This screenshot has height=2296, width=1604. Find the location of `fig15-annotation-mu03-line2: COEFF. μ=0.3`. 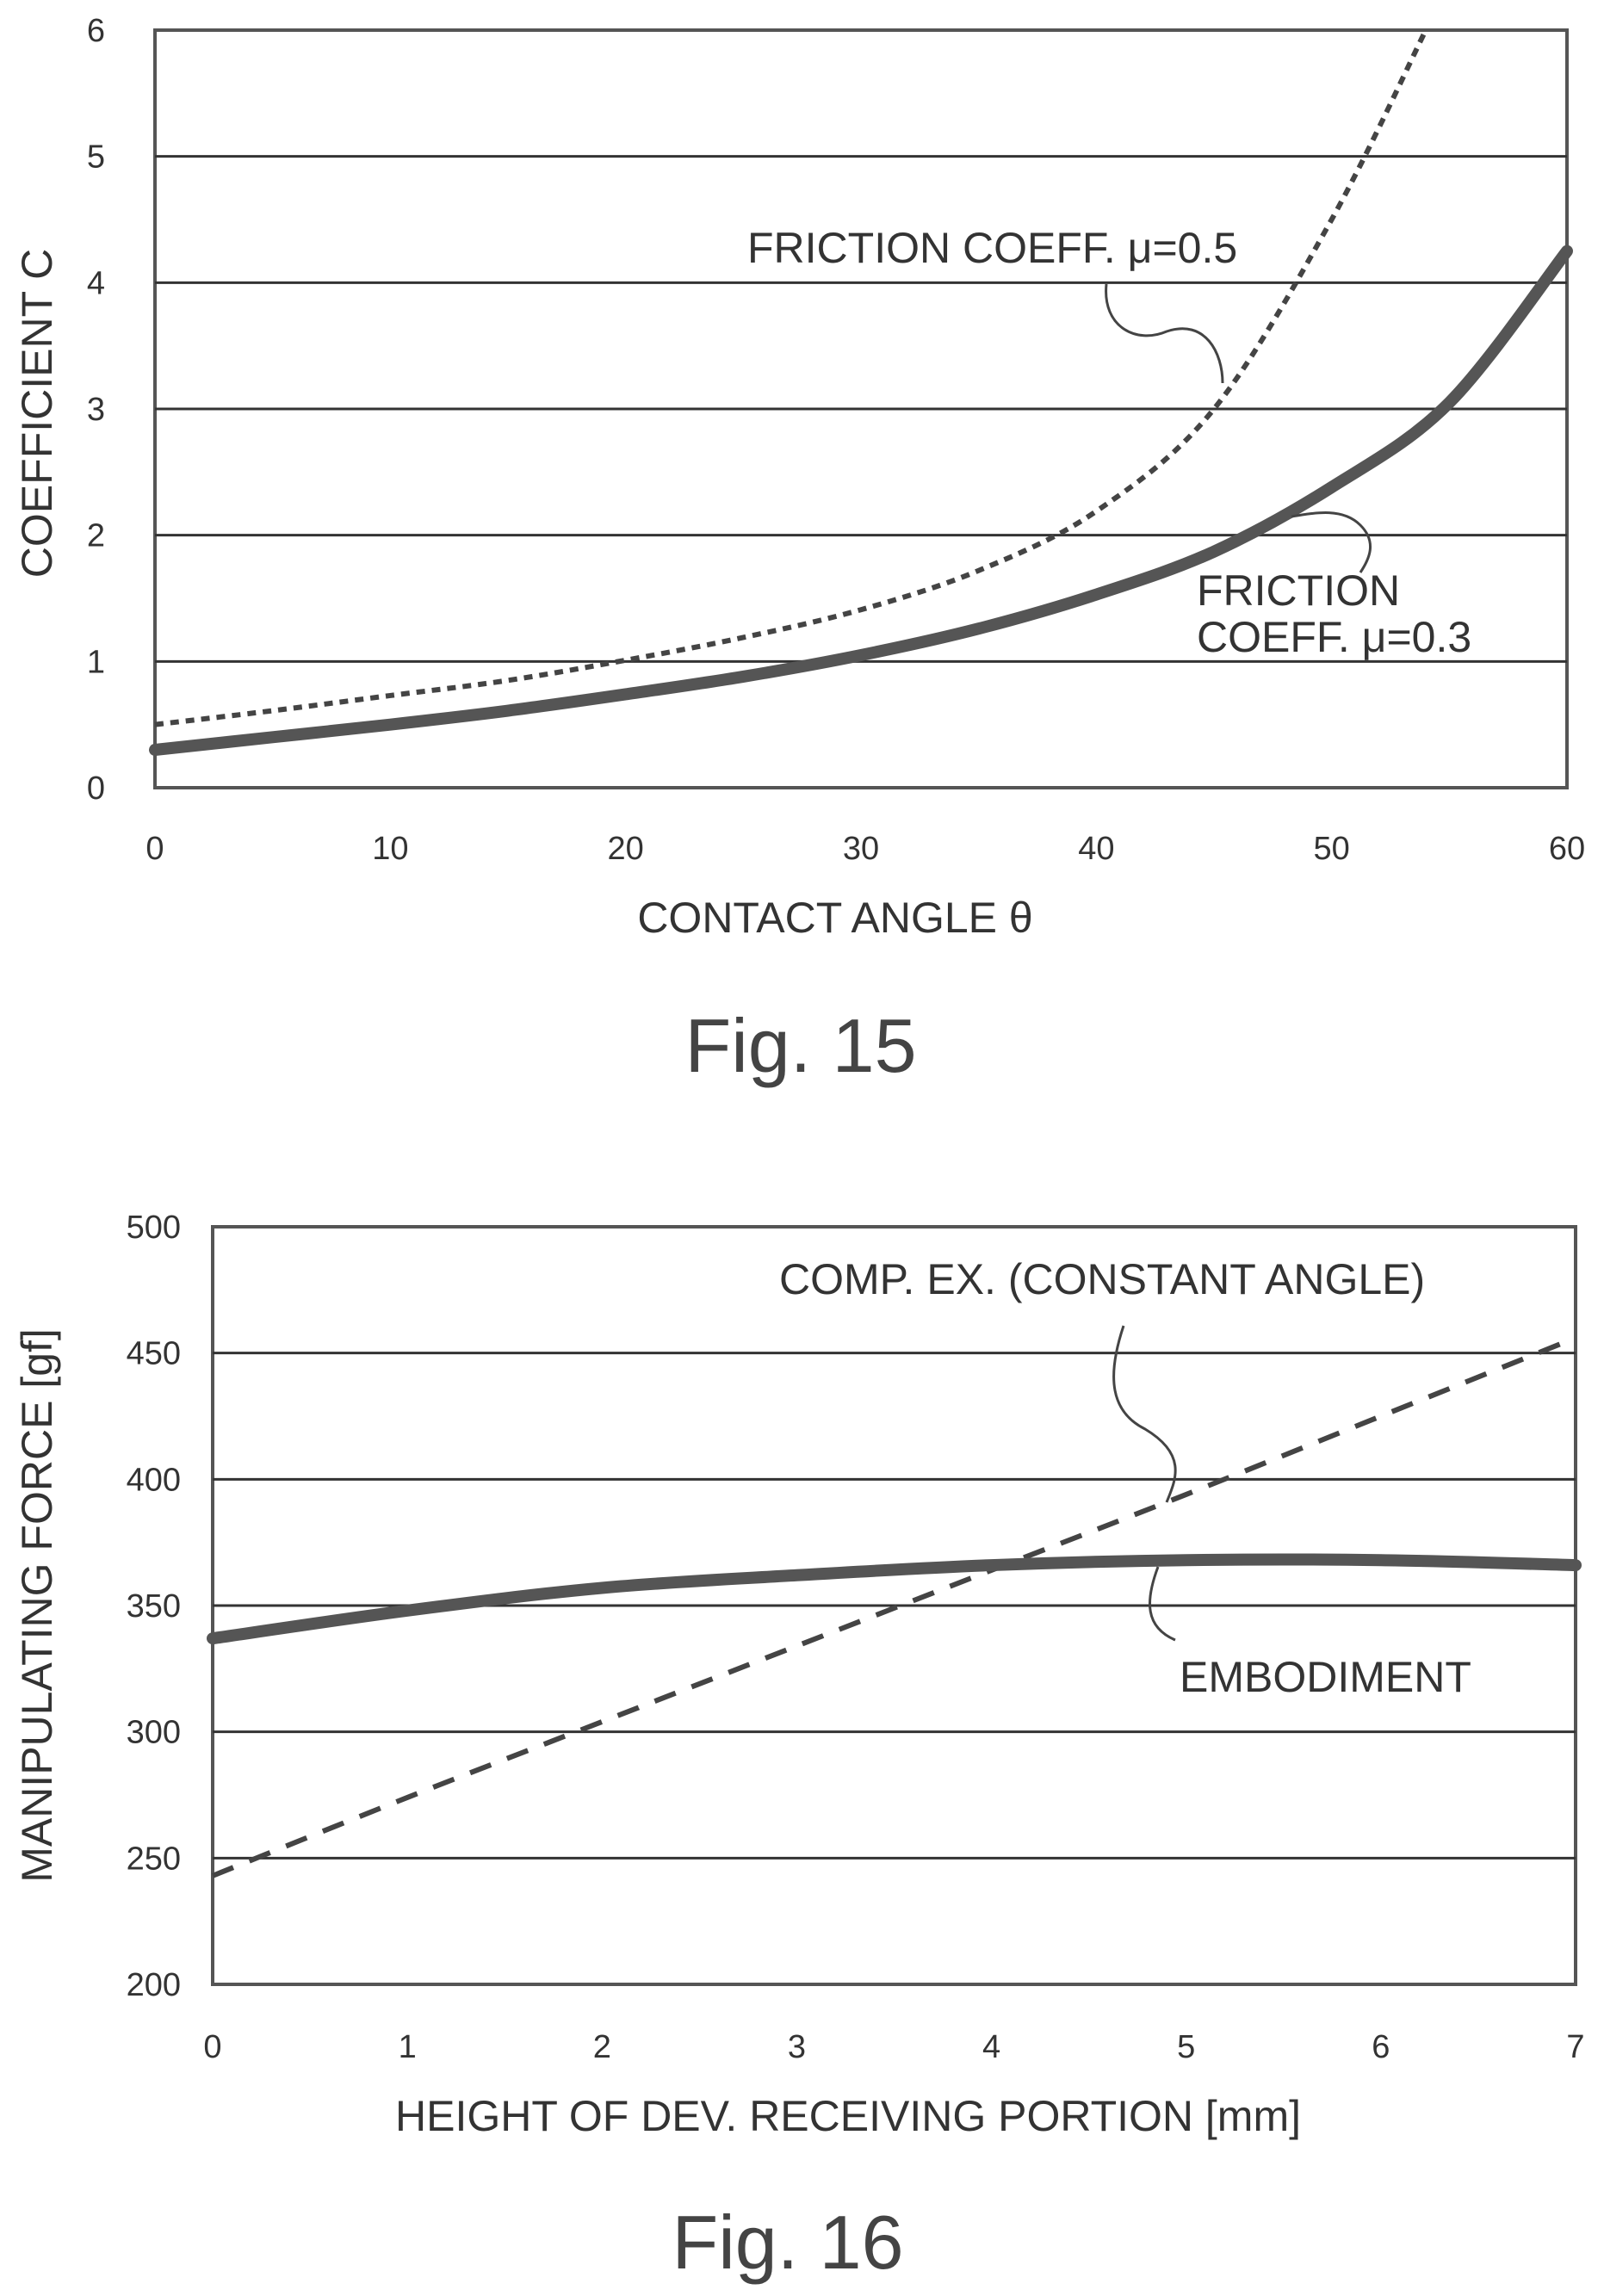

fig15-annotation-mu03-line2: COEFF. μ=0.3 is located at coordinates (1334, 637).